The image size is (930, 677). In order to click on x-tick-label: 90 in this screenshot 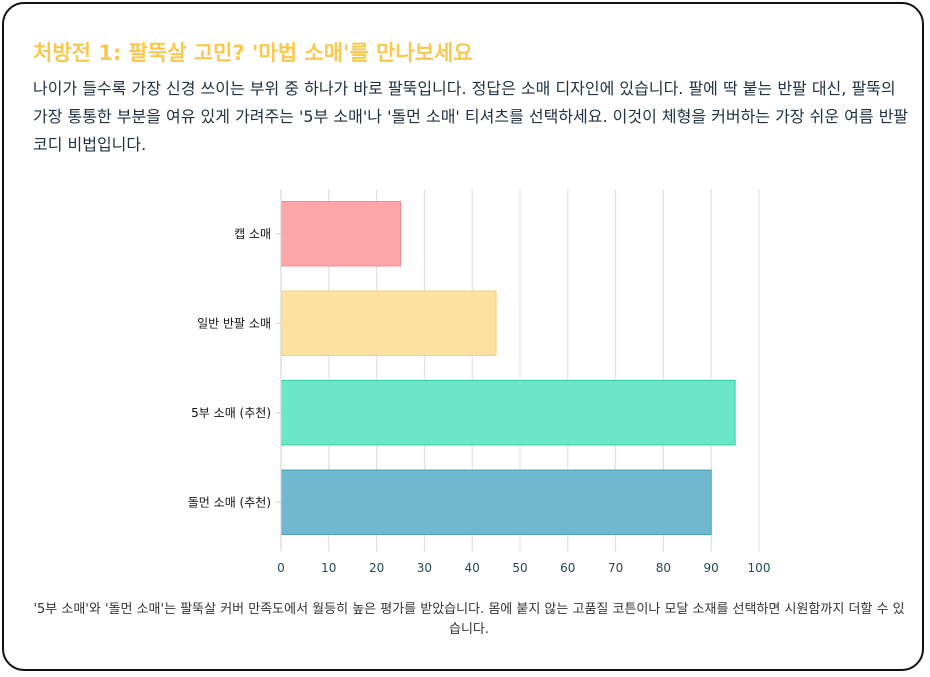, I will do `click(711, 568)`.